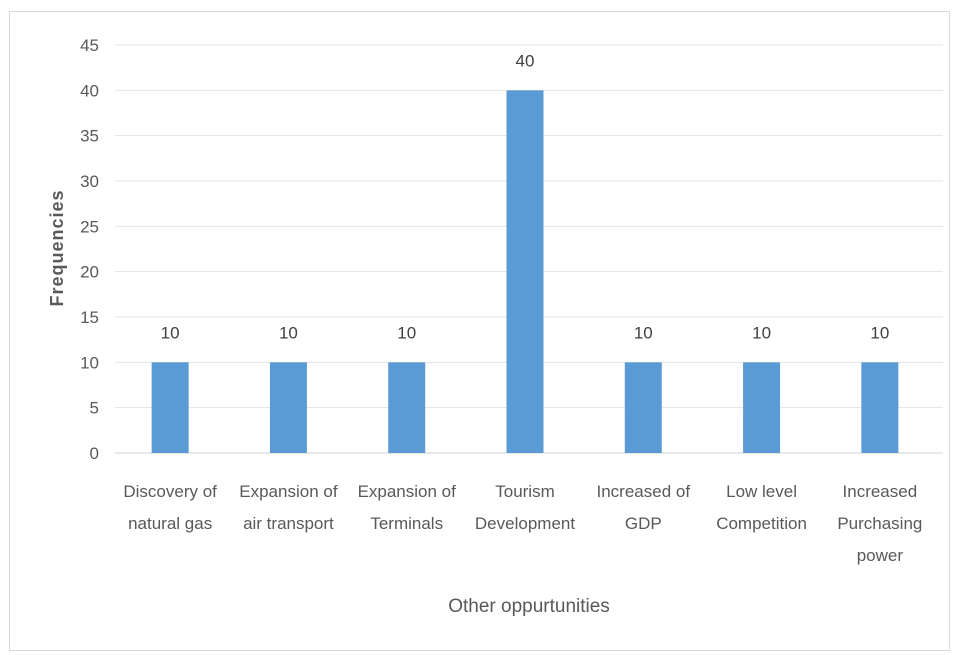 The width and height of the screenshot is (953, 655). What do you see at coordinates (89, 272) in the screenshot?
I see `y-tick-label: 20` at bounding box center [89, 272].